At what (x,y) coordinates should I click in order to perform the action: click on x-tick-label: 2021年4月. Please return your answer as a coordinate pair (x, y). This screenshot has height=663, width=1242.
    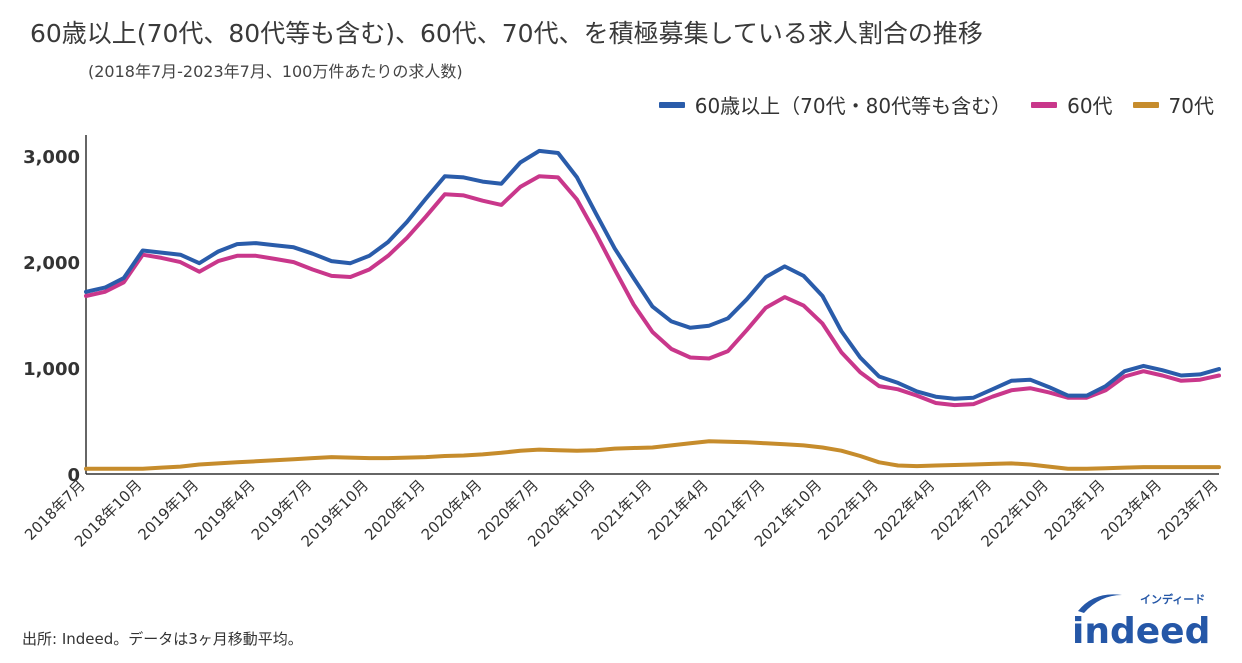
    Looking at the image, I should click on (678, 510).